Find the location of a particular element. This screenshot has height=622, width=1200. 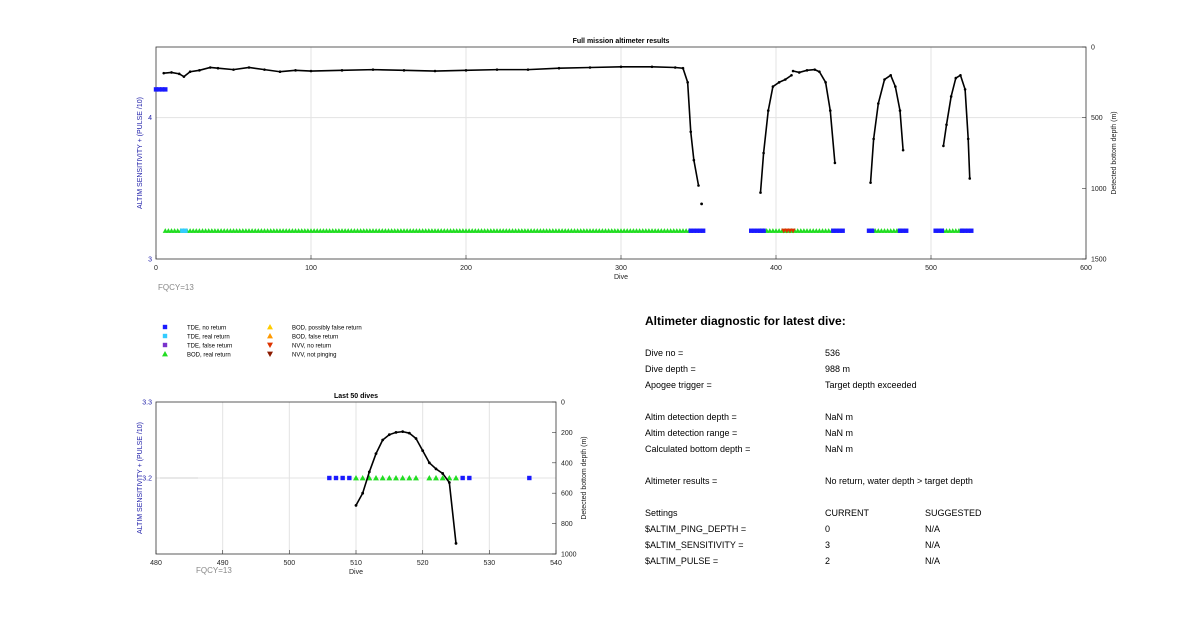

diagnostic-label: $ALTIM_SENSITIVITY = is located at coordinates (694, 545).